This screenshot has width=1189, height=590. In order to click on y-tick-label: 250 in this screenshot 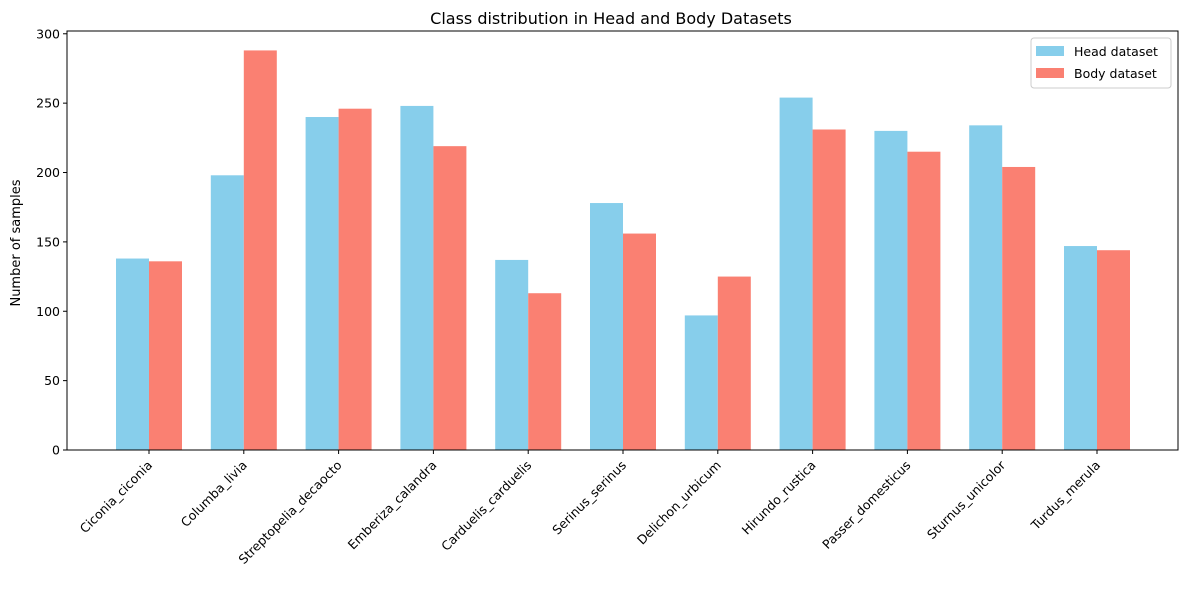, I will do `click(48, 103)`.